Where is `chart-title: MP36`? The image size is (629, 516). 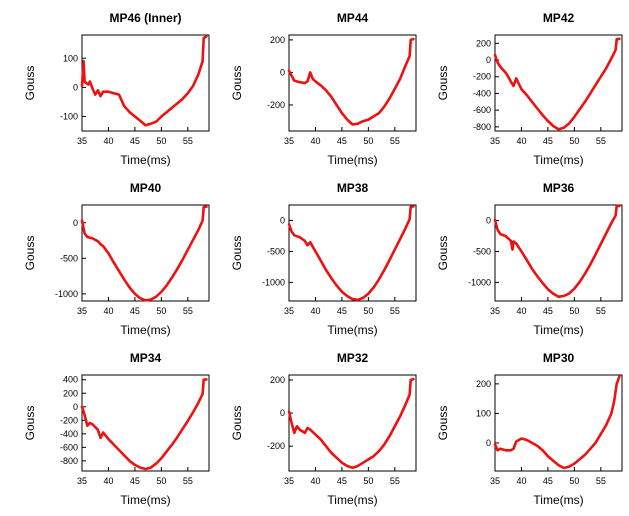 chart-title: MP36 is located at coordinates (559, 188).